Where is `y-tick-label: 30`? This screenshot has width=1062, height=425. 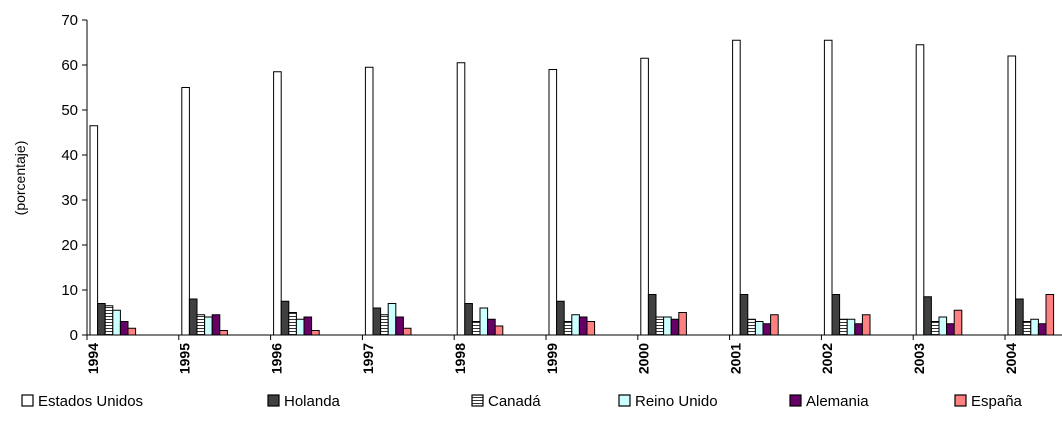
y-tick-label: 30 is located at coordinates (69, 200).